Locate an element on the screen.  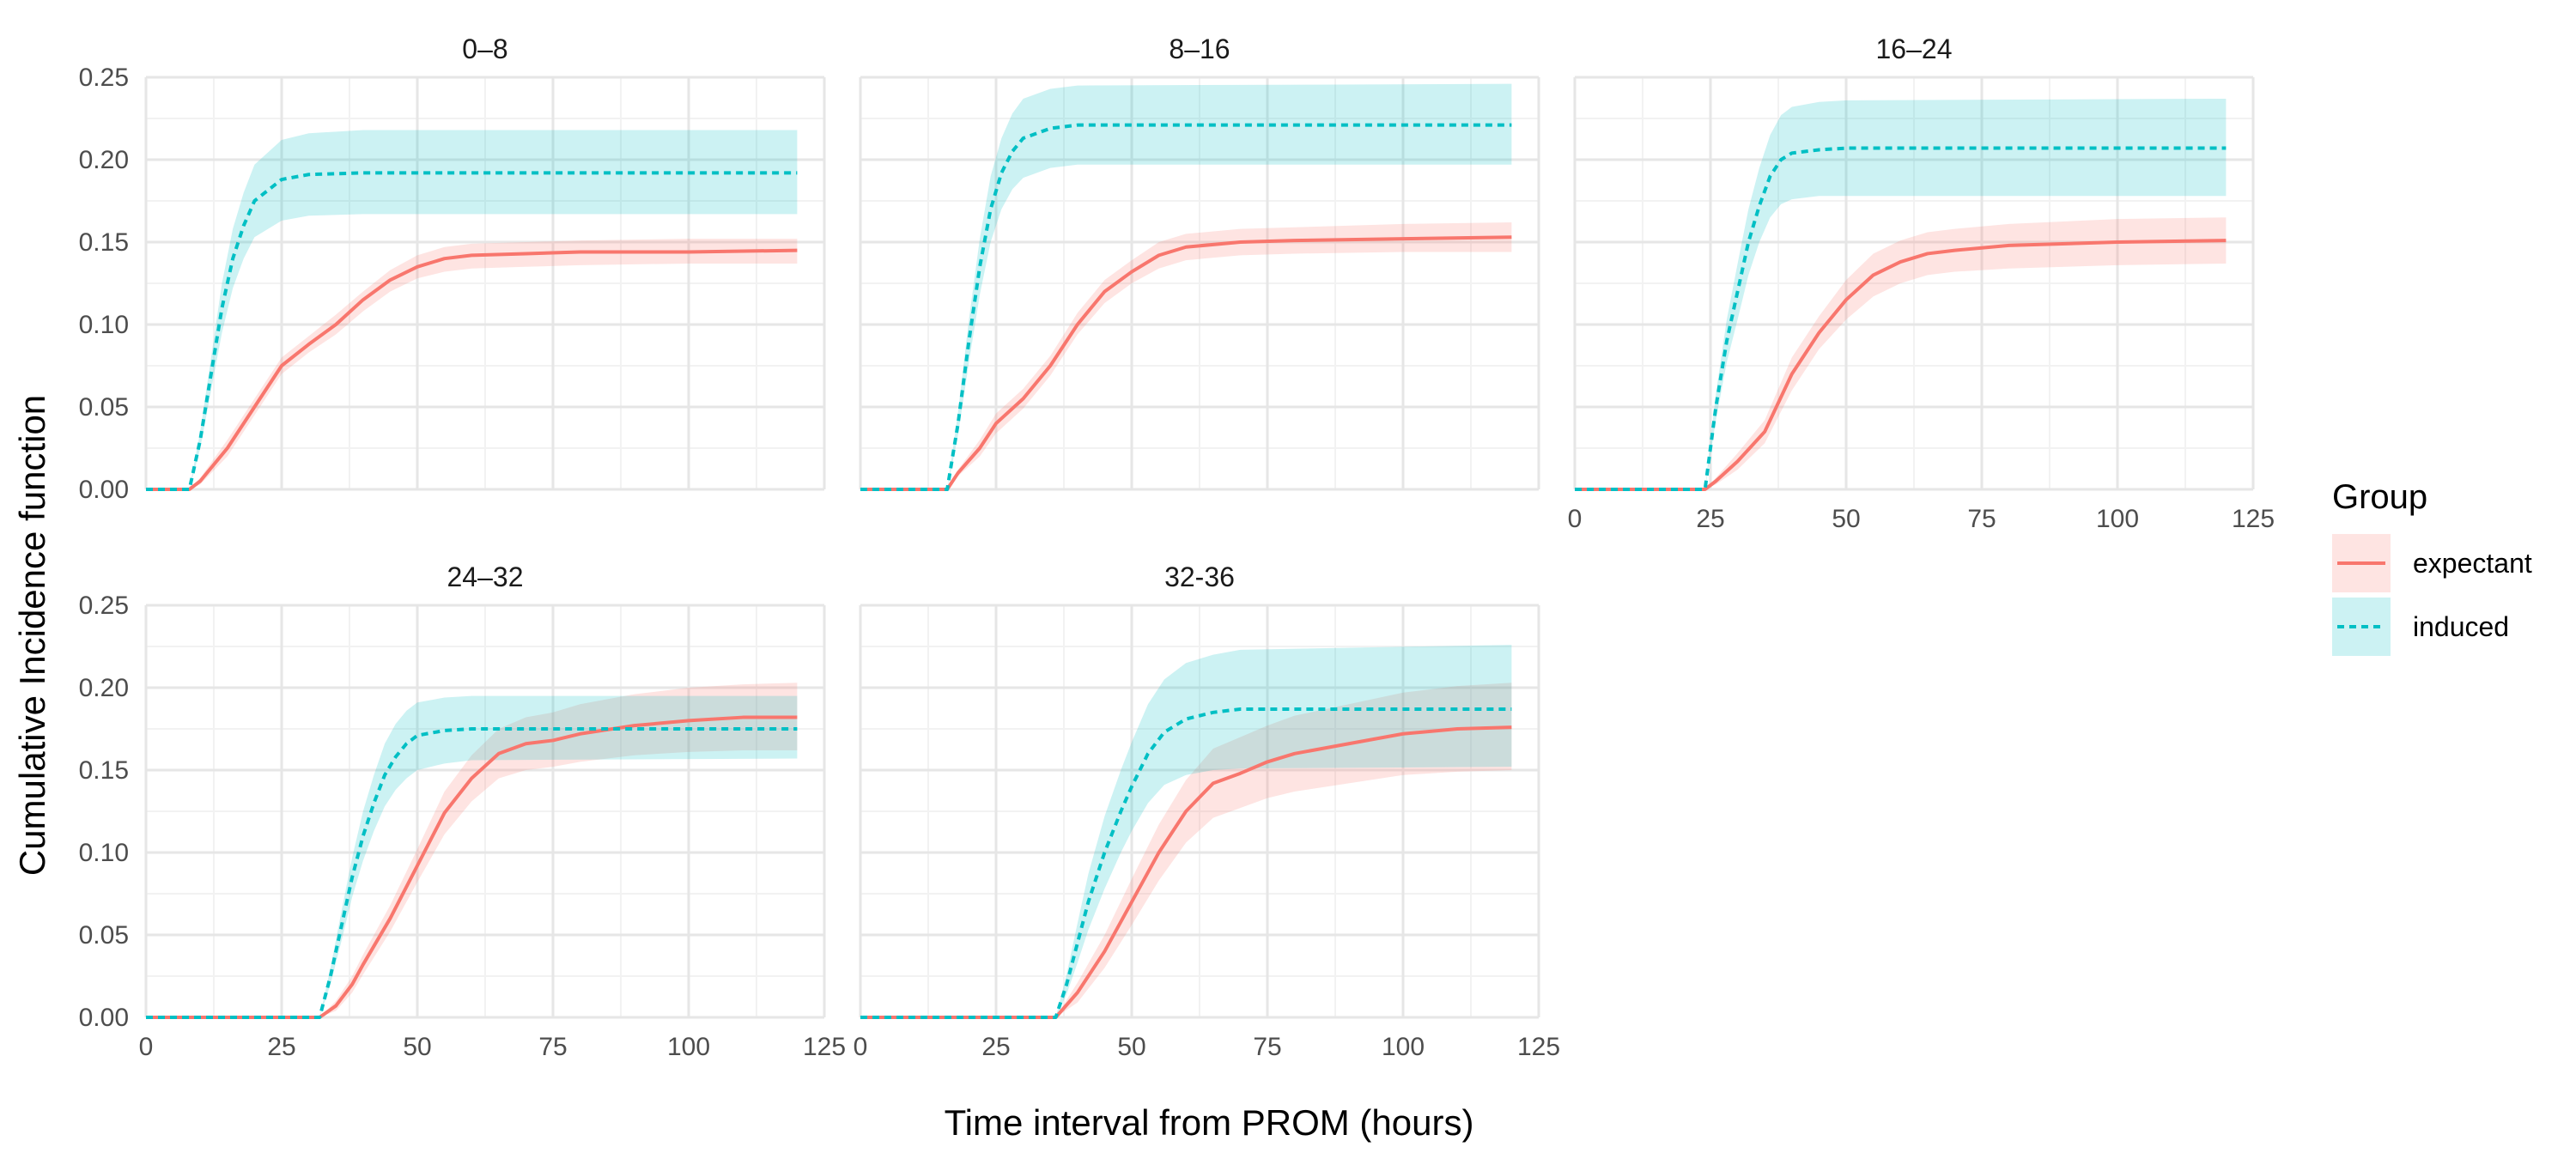
x-axis-title: Time interval from PROM (hours) is located at coordinates (1210, 1122).